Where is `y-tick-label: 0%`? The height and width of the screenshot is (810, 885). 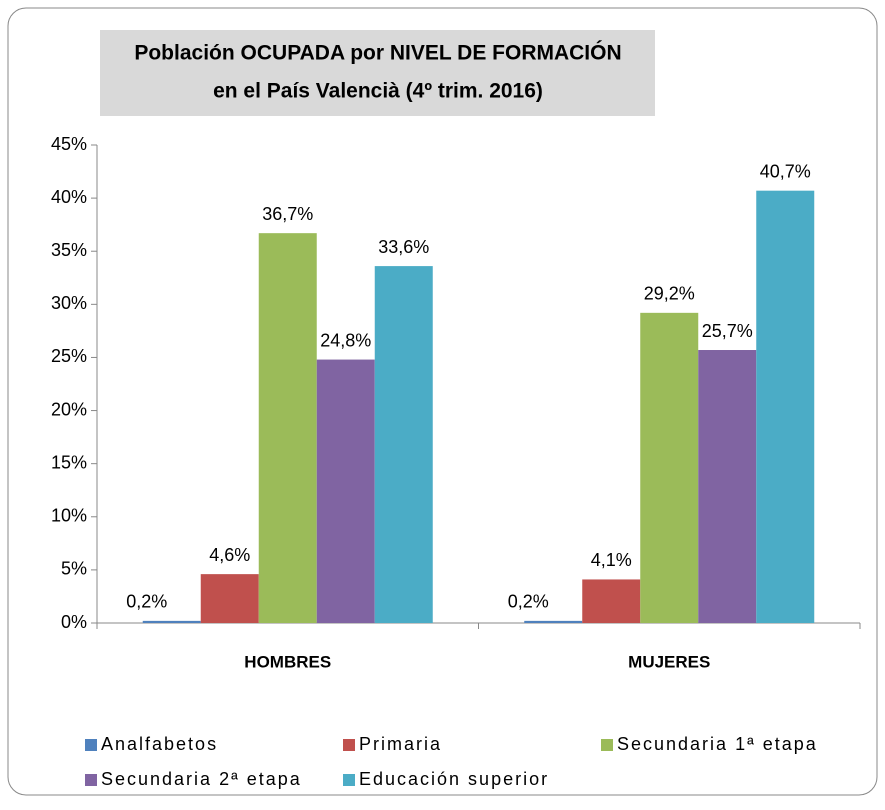
y-tick-label: 0% is located at coordinates (74, 622).